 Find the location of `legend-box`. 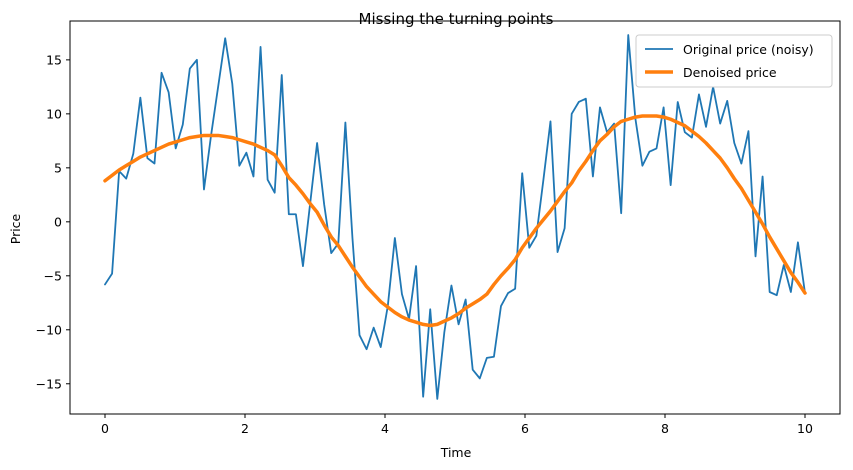

legend-box is located at coordinates (734, 61).